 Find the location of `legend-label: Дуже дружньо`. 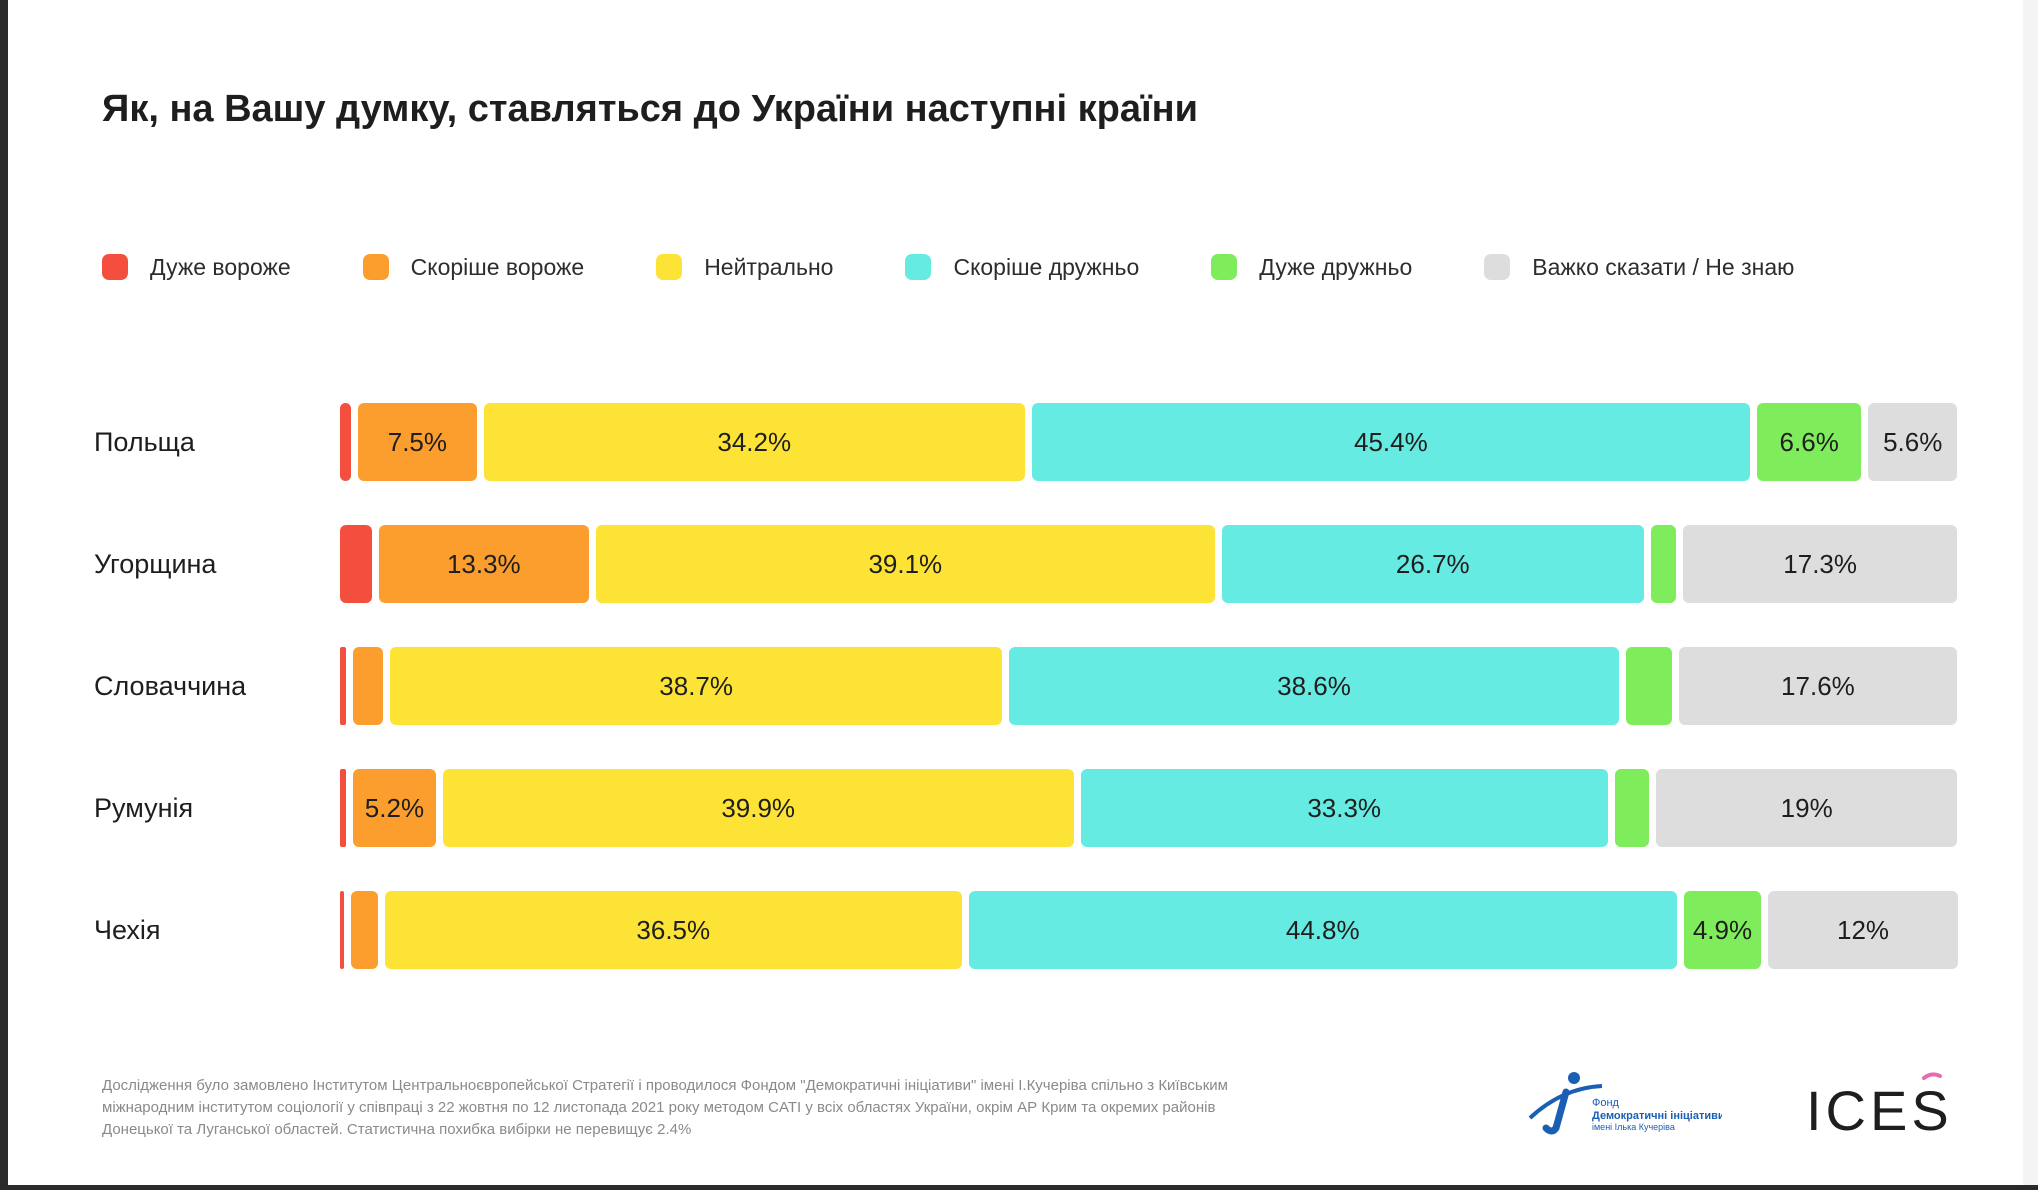

legend-label: Дуже дружньо is located at coordinates (1336, 266).